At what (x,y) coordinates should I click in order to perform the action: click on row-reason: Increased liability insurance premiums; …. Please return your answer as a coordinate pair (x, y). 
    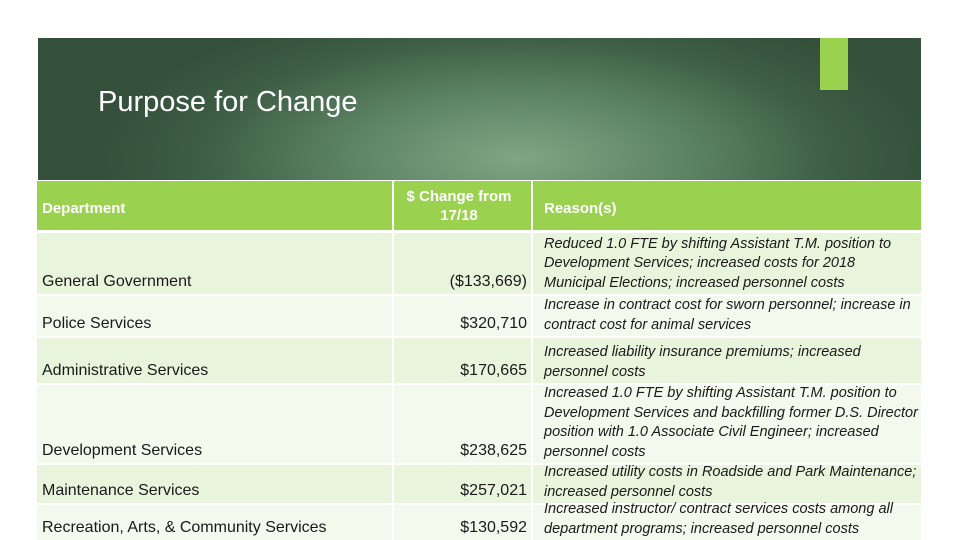
    Looking at the image, I should click on (702, 362).